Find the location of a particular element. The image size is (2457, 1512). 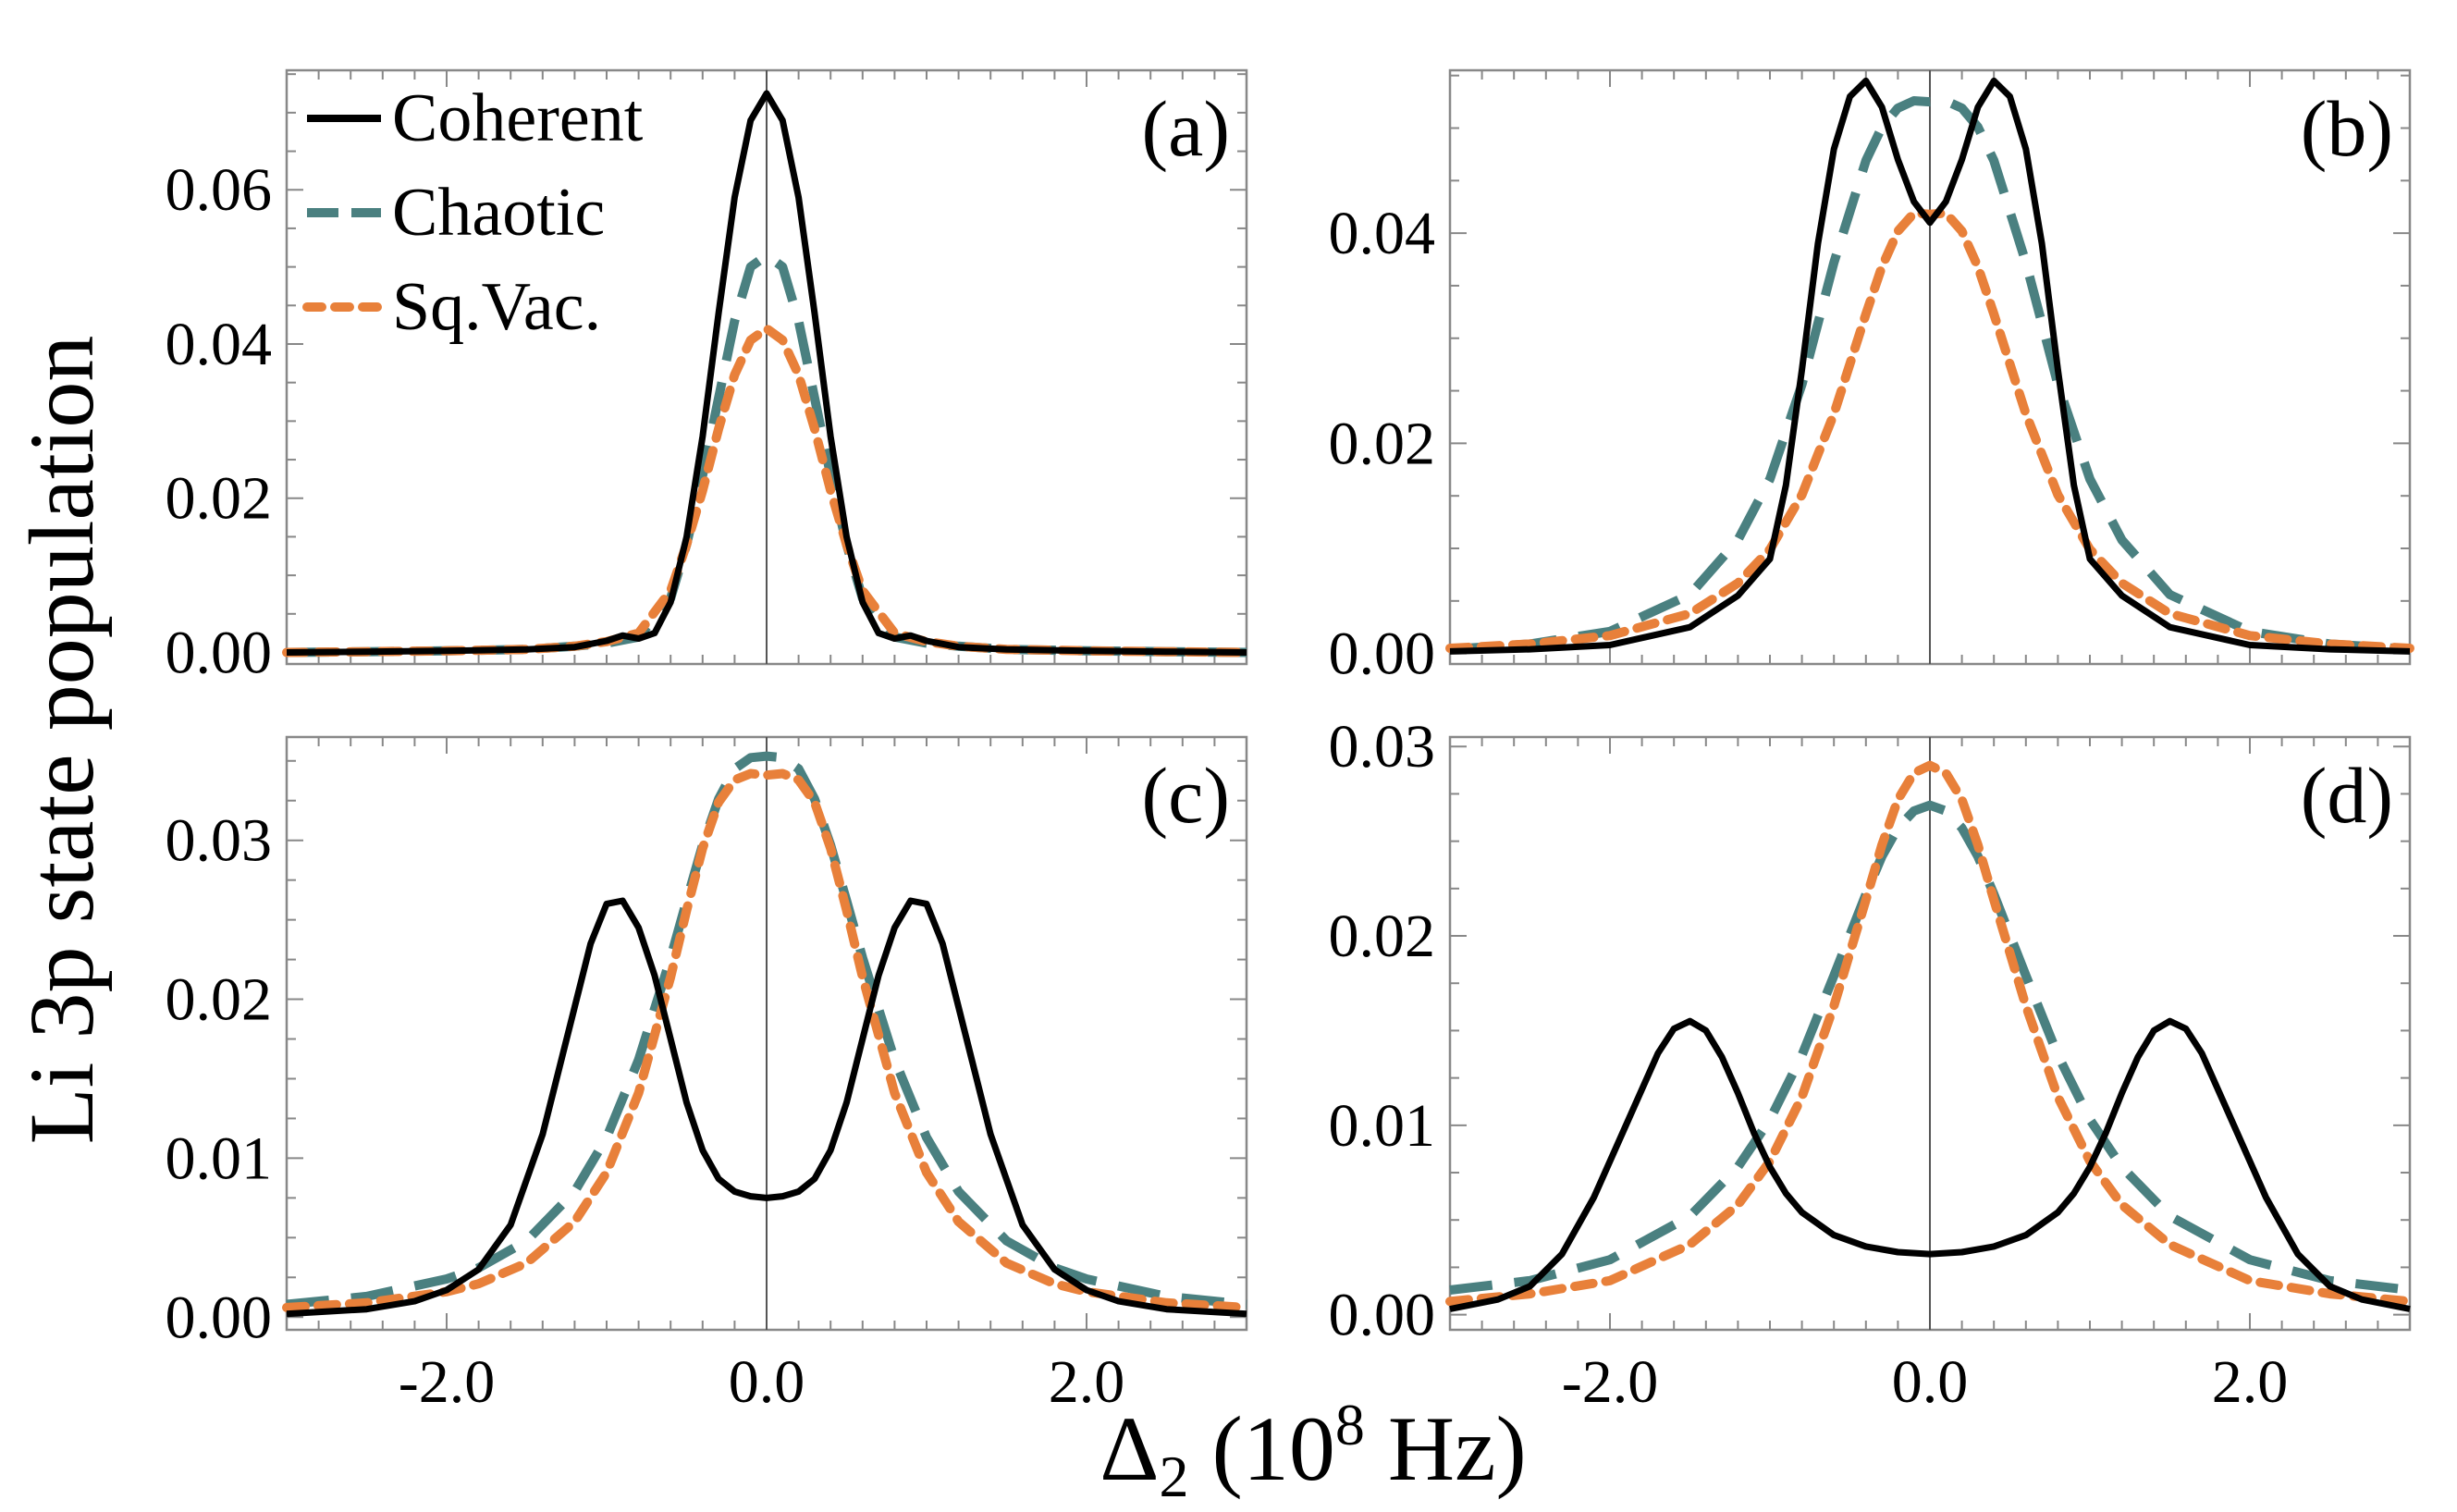

panel-d-series-chaotic-line is located at coordinates (1930, 1047).